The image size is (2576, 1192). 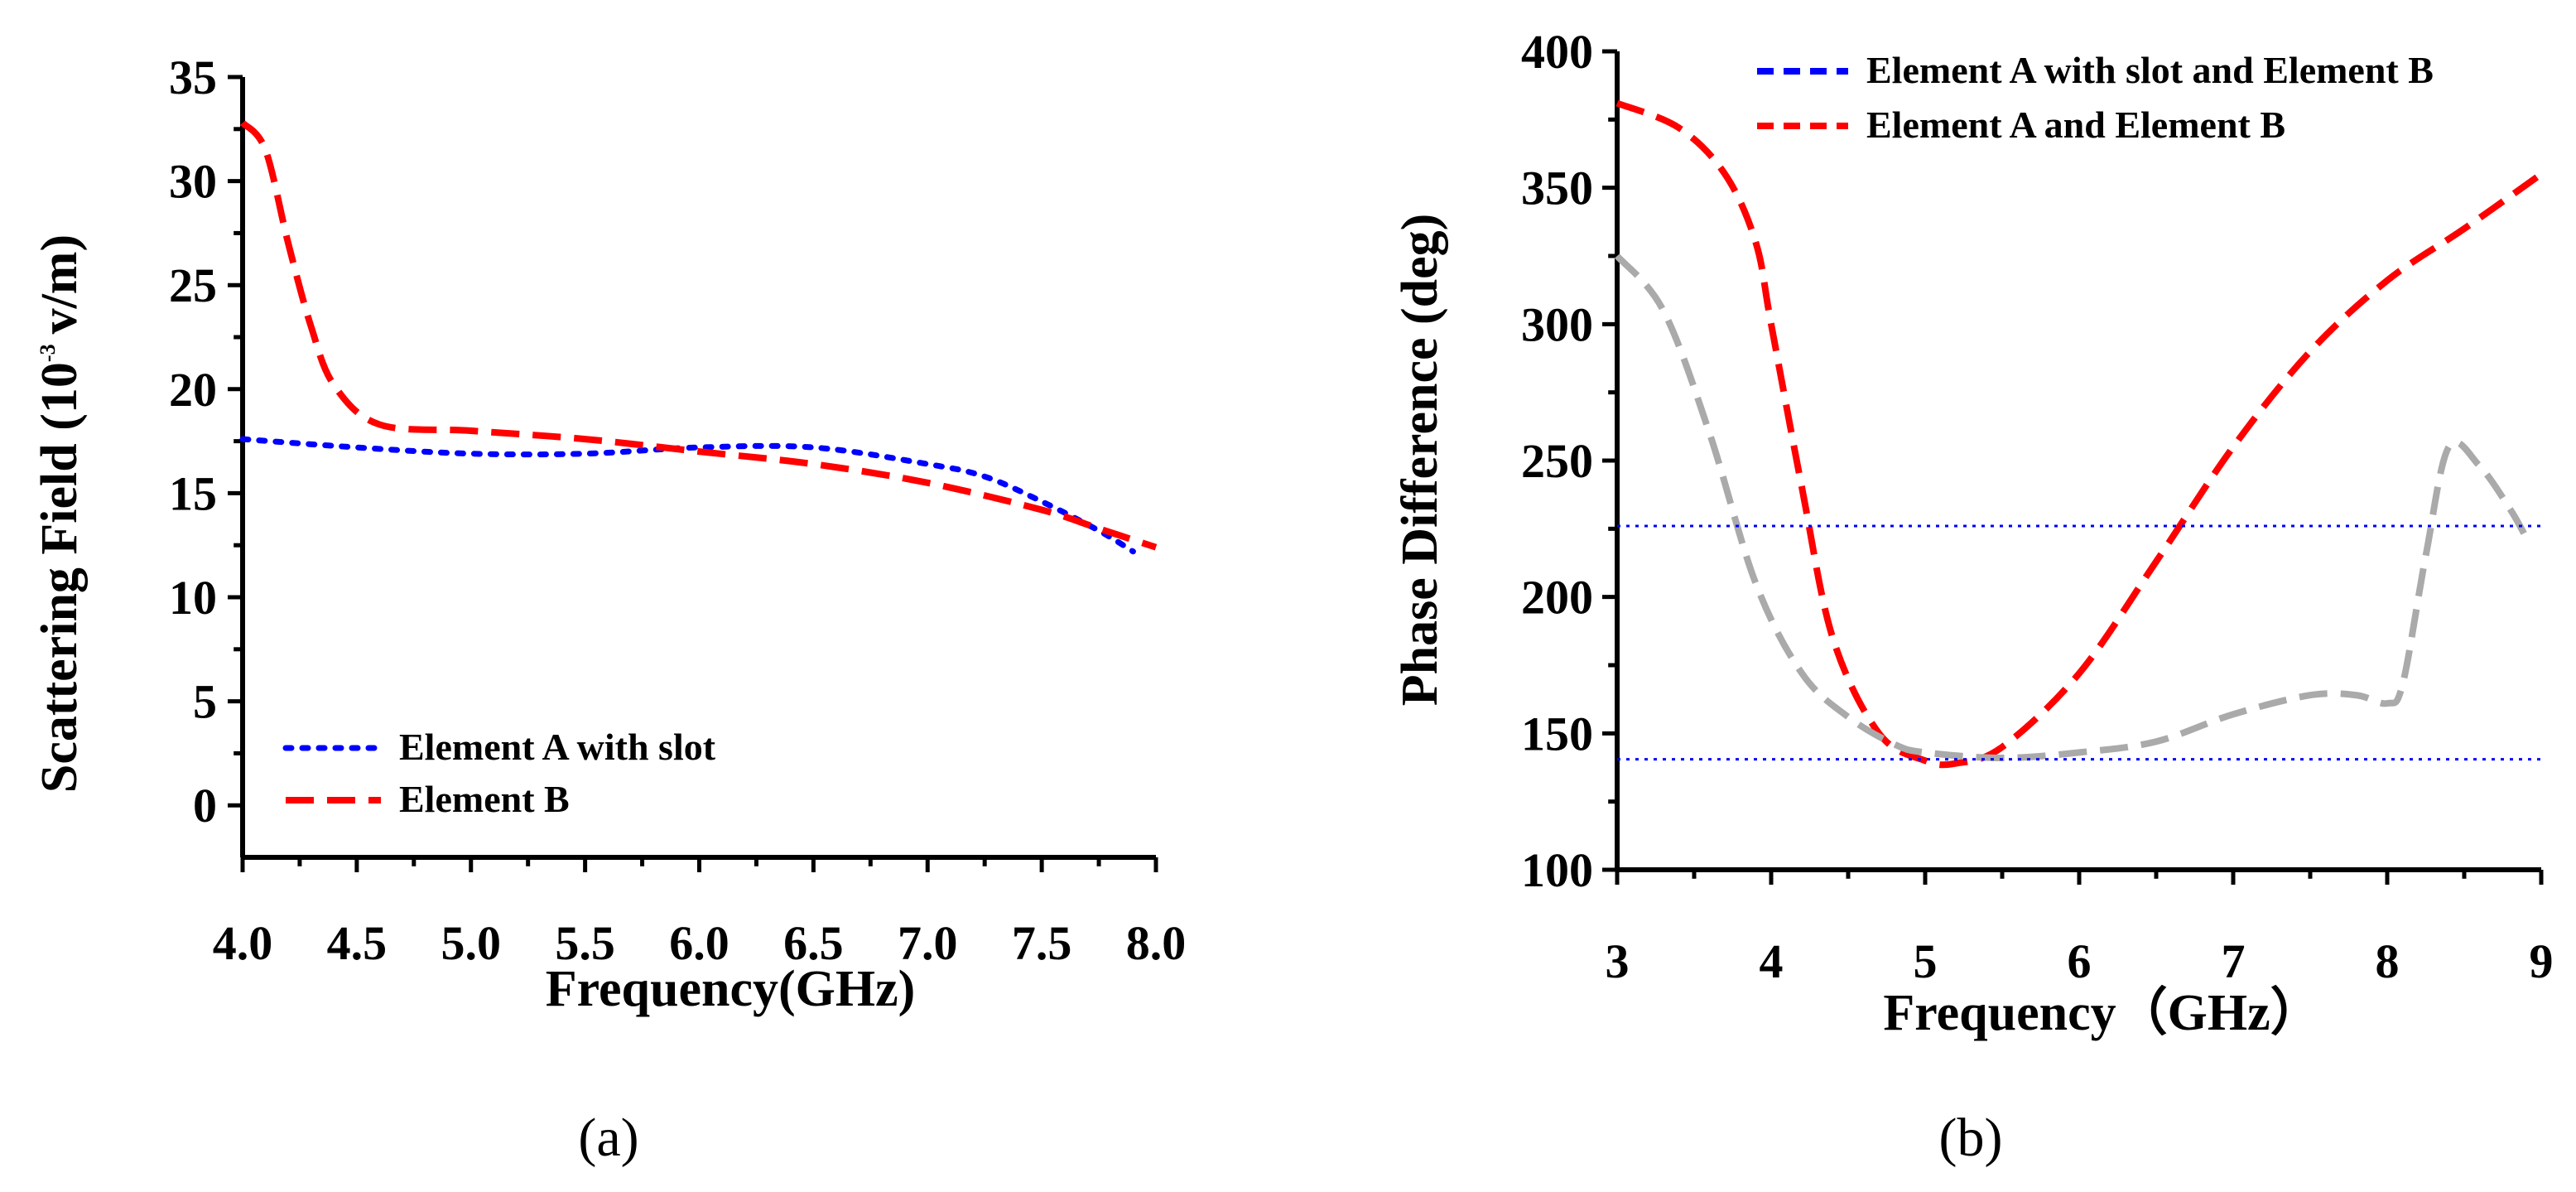 What do you see at coordinates (2150, 70) in the screenshot?
I see `panel-b-legend-label: Element A with slot and Element B` at bounding box center [2150, 70].